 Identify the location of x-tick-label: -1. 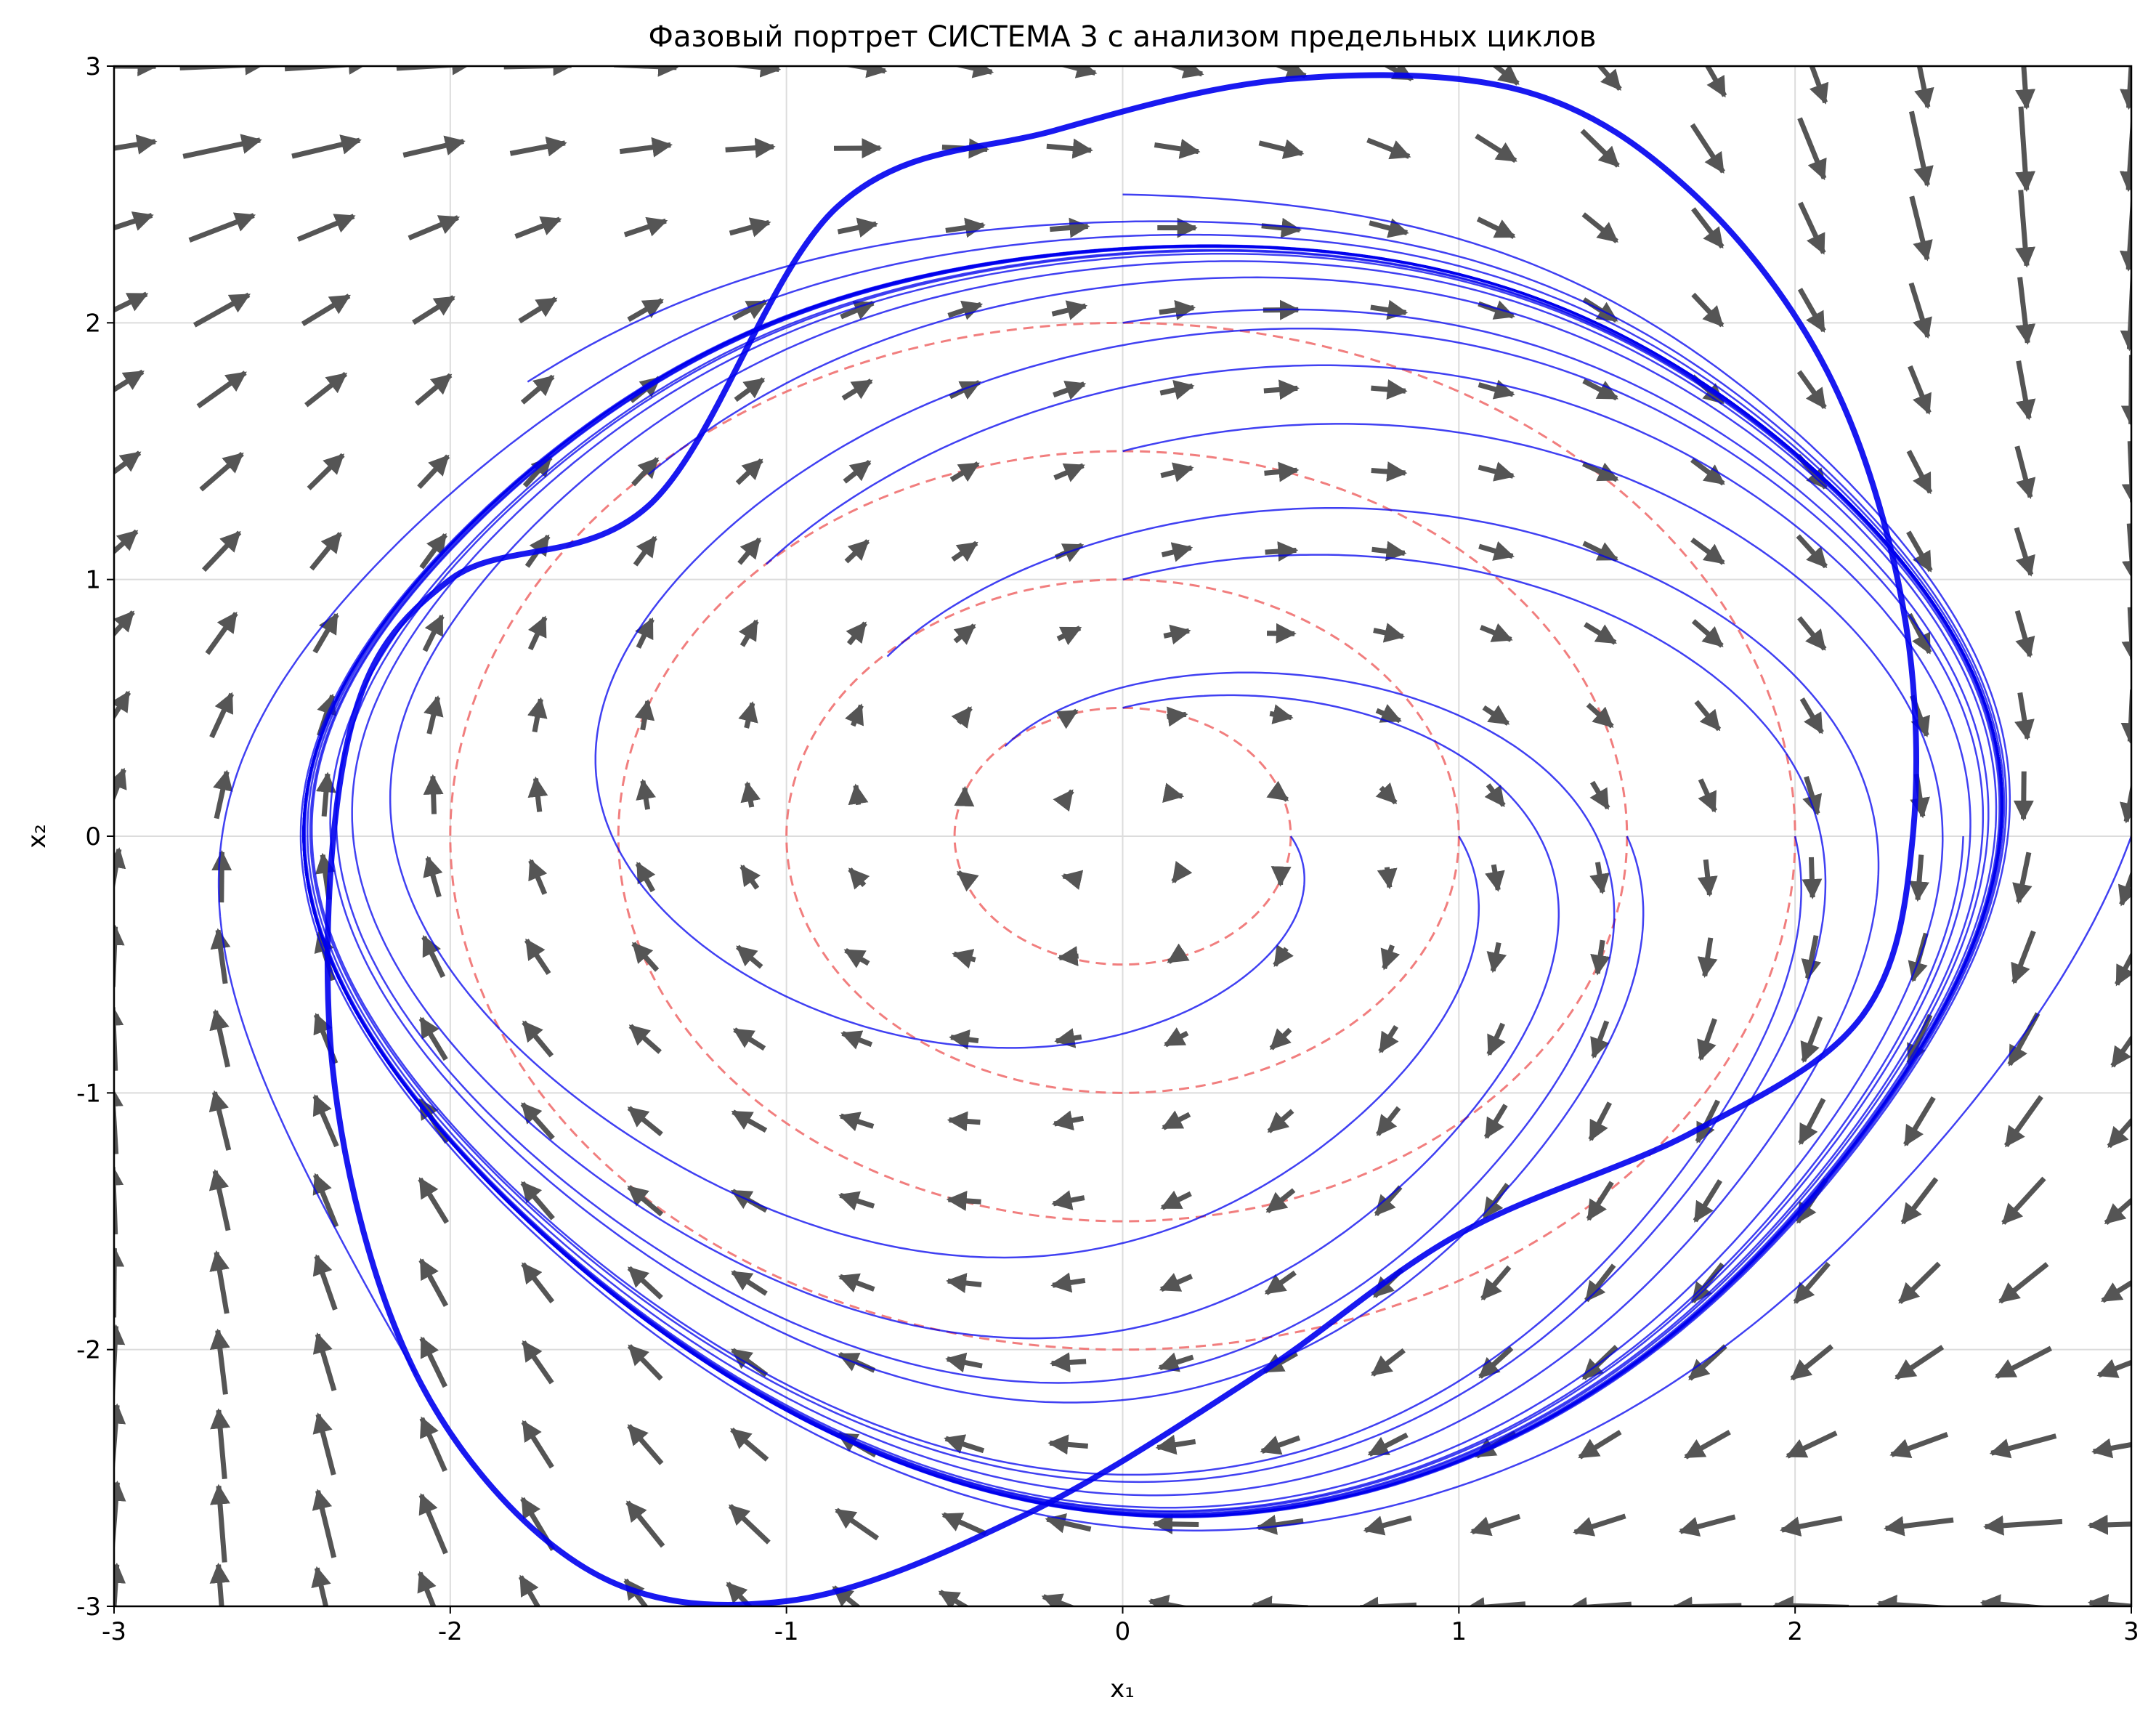
(786, 1631).